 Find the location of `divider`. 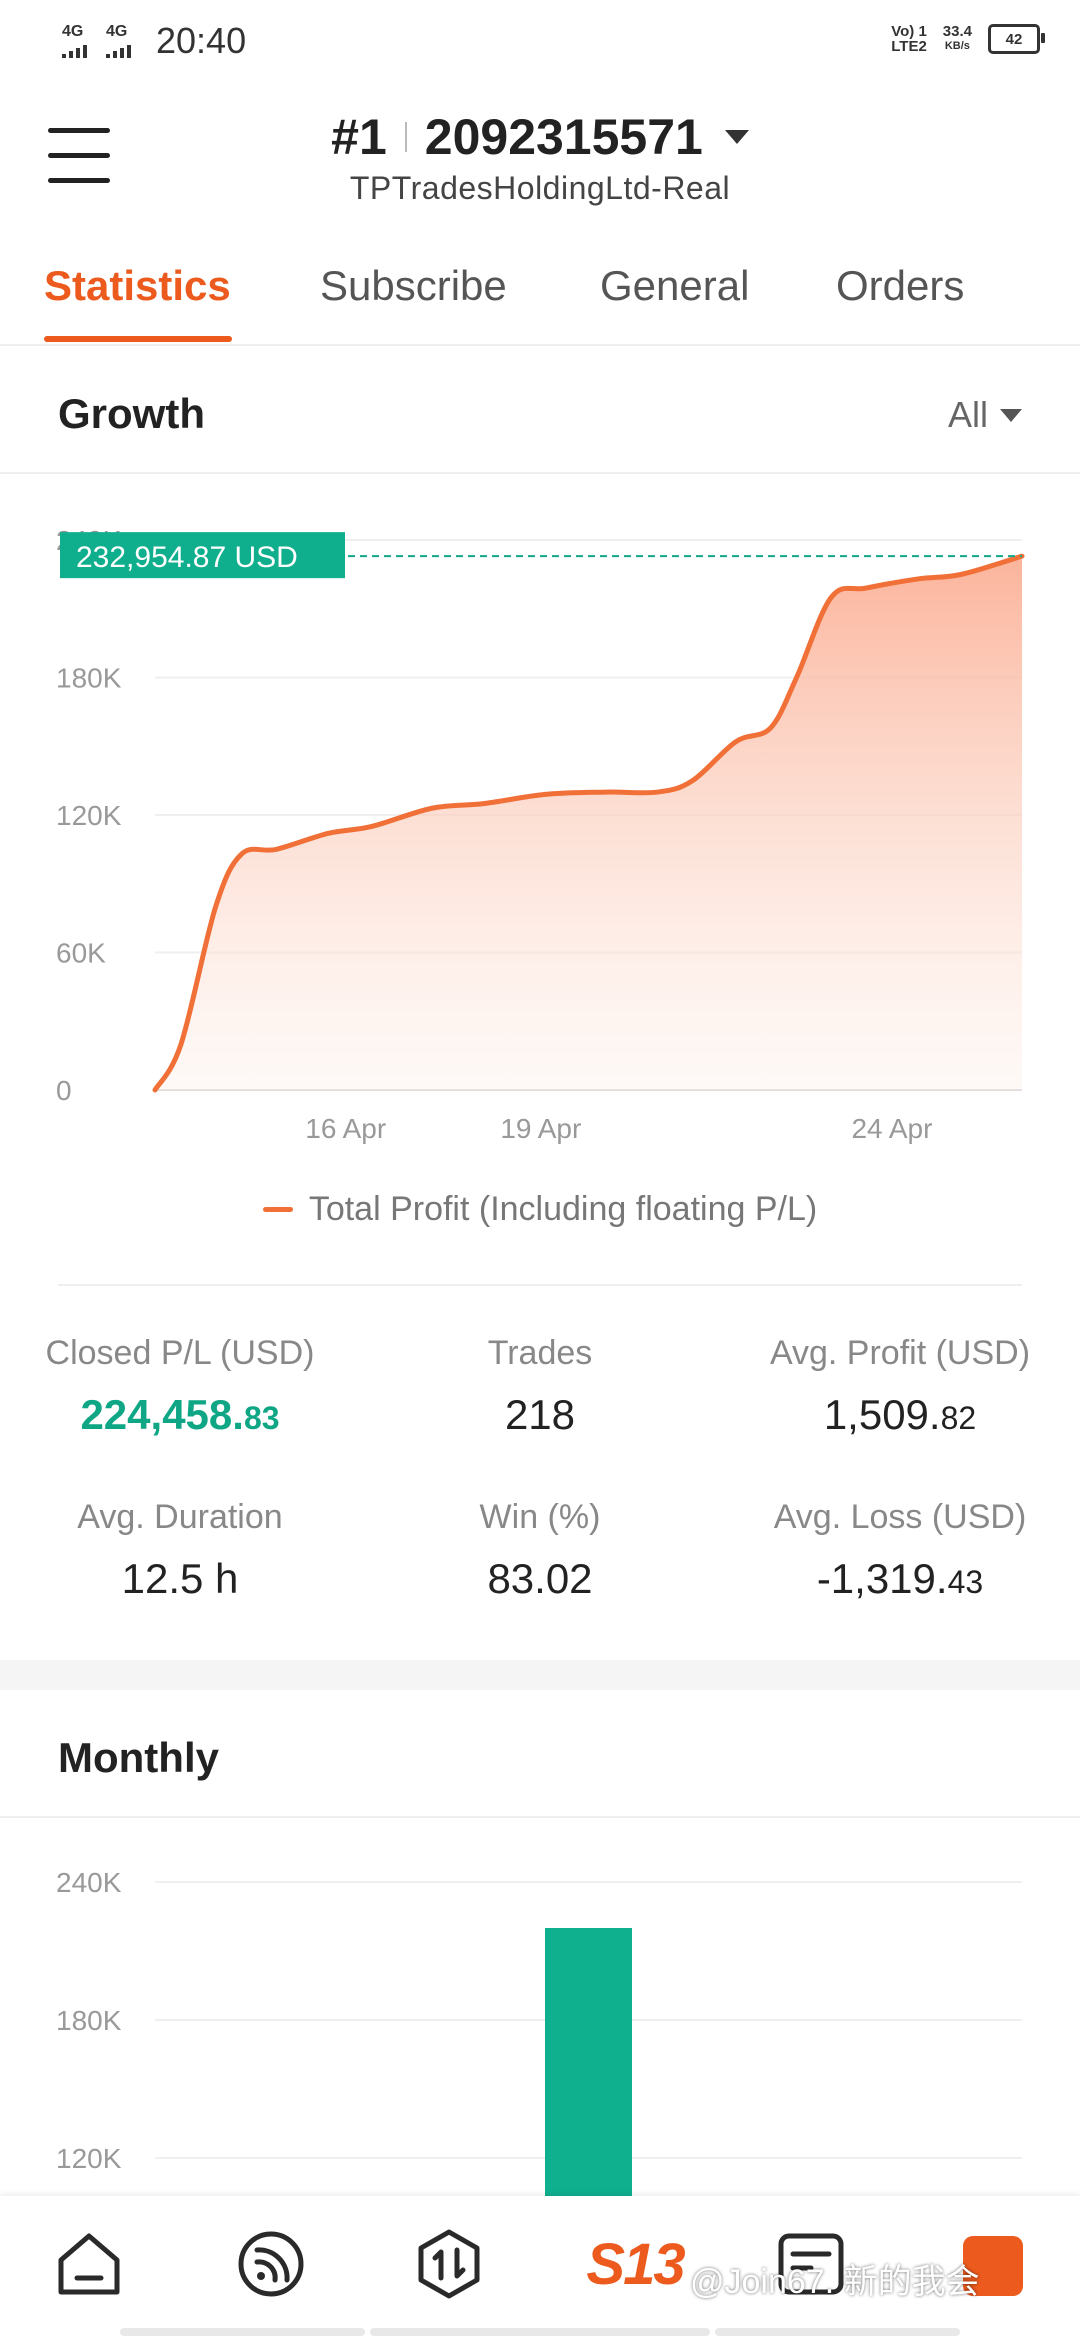

divider is located at coordinates (540, 1285).